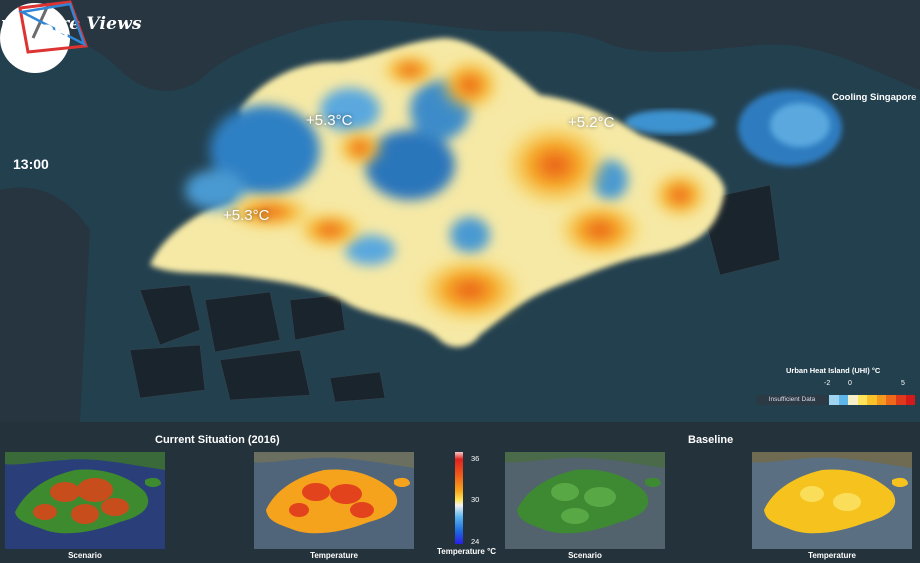 This screenshot has width=920, height=563. What do you see at coordinates (850, 383) in the screenshot?
I see `legend-tick: 0` at bounding box center [850, 383].